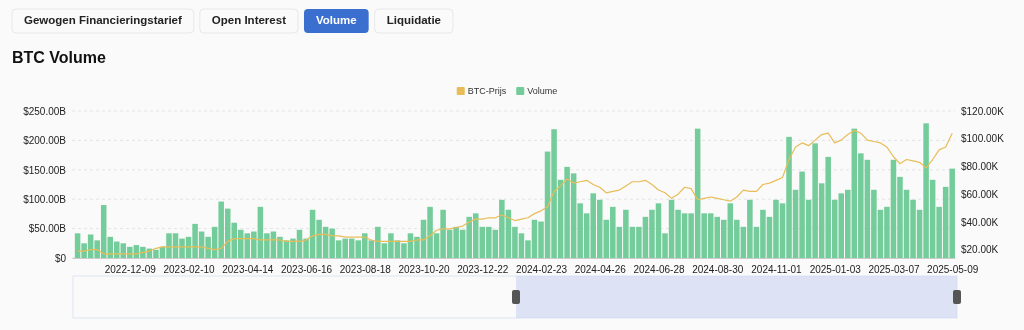  I want to click on legend-label: Volume, so click(542, 91).